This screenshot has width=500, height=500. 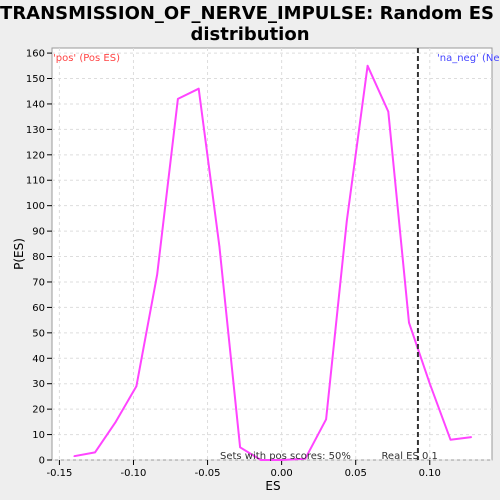 What do you see at coordinates (134, 473) in the screenshot?
I see `x-tick-label: -0.10` at bounding box center [134, 473].